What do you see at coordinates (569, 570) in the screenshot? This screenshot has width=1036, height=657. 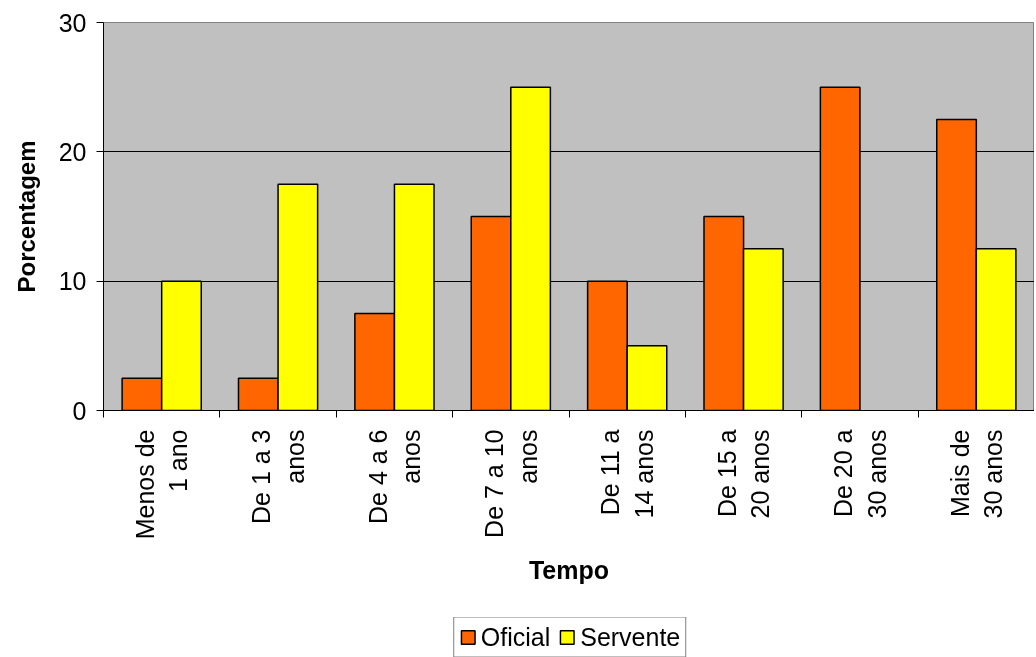 I see `x-axis-title: Tempo` at bounding box center [569, 570].